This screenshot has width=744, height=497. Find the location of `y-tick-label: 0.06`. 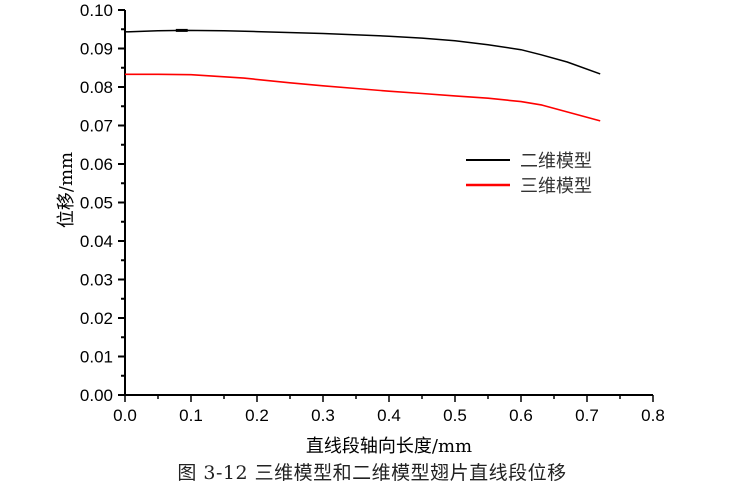

y-tick-label: 0.06 is located at coordinates (96, 164).